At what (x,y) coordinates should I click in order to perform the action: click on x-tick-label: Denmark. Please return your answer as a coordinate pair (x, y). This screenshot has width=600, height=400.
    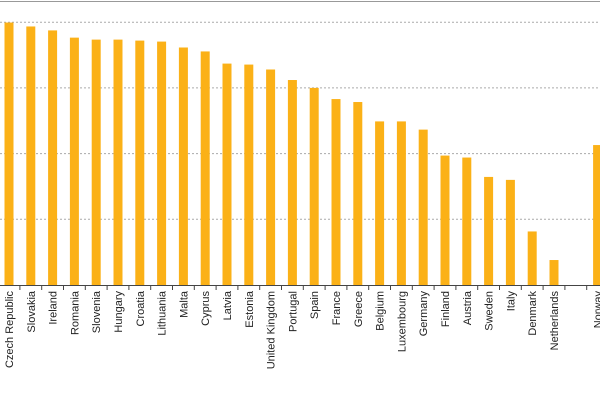
    Looking at the image, I should click on (533, 313).